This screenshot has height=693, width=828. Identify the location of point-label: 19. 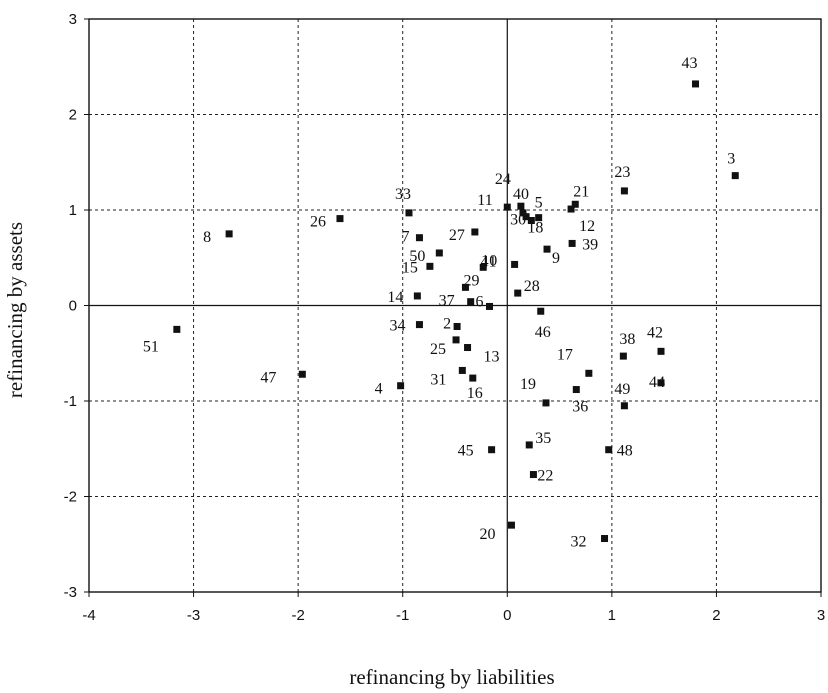
(528, 384).